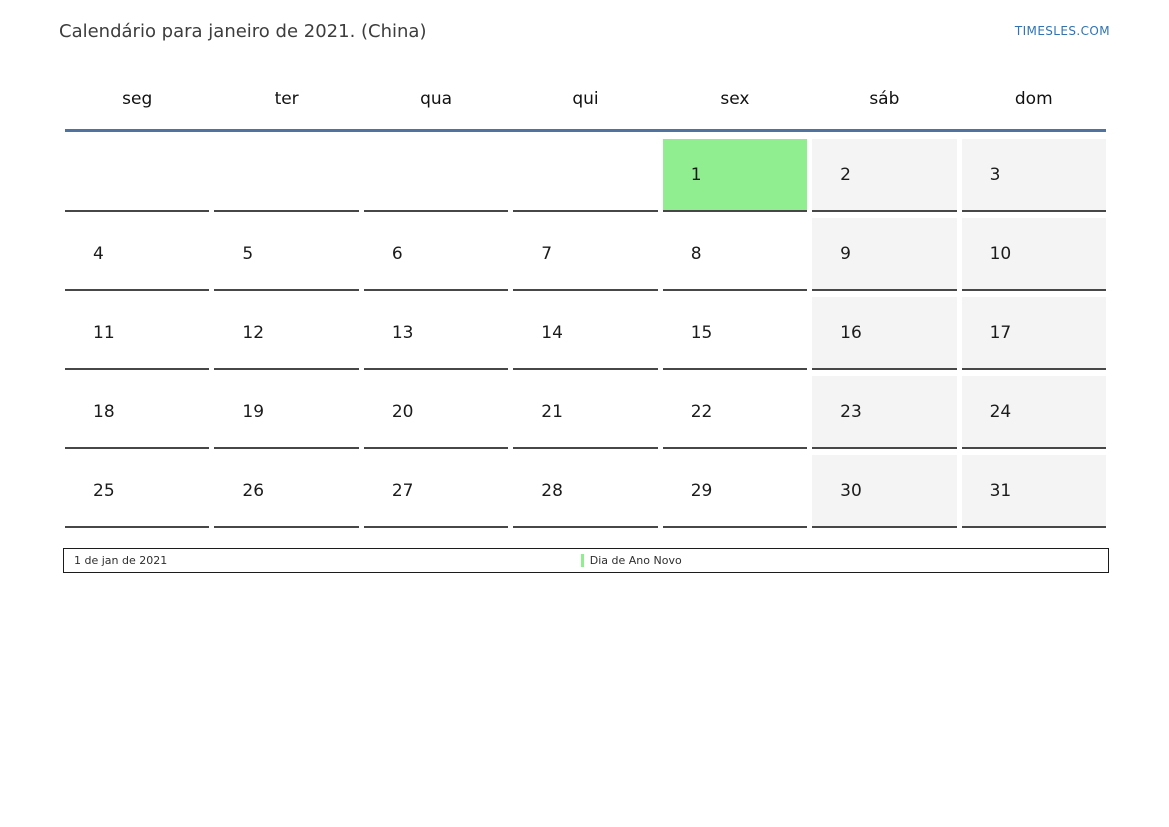 Image resolution: width=1169 pixels, height=827 pixels. I want to click on holiday-marker-icon, so click(582, 560).